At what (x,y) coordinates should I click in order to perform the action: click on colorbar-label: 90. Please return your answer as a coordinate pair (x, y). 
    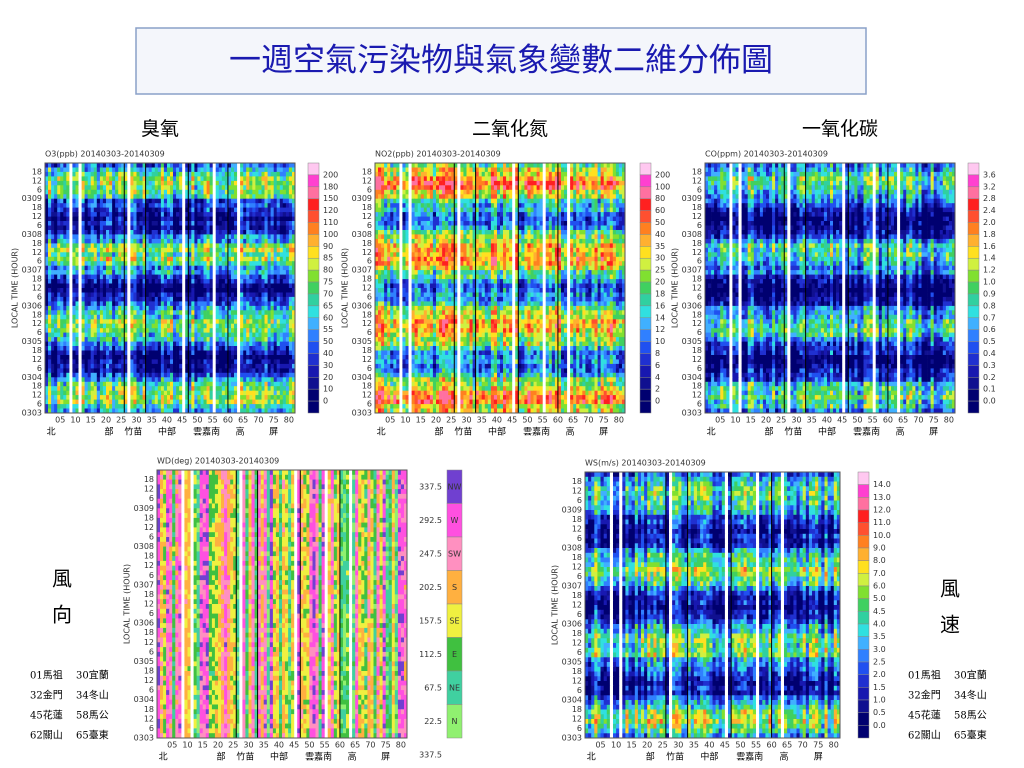
    Looking at the image, I should click on (328, 246).